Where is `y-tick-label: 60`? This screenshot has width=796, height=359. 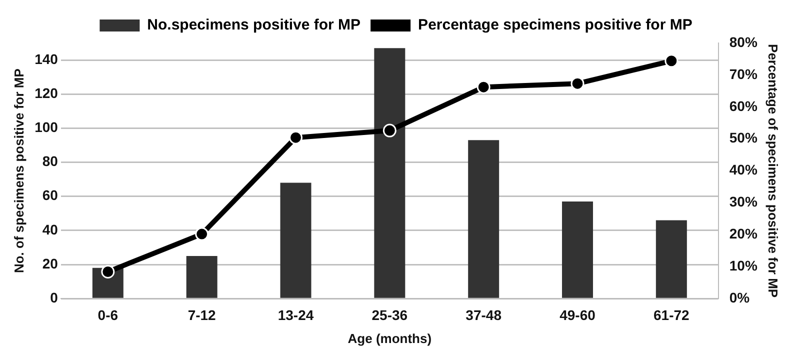 y-tick-label: 60 is located at coordinates (50, 195).